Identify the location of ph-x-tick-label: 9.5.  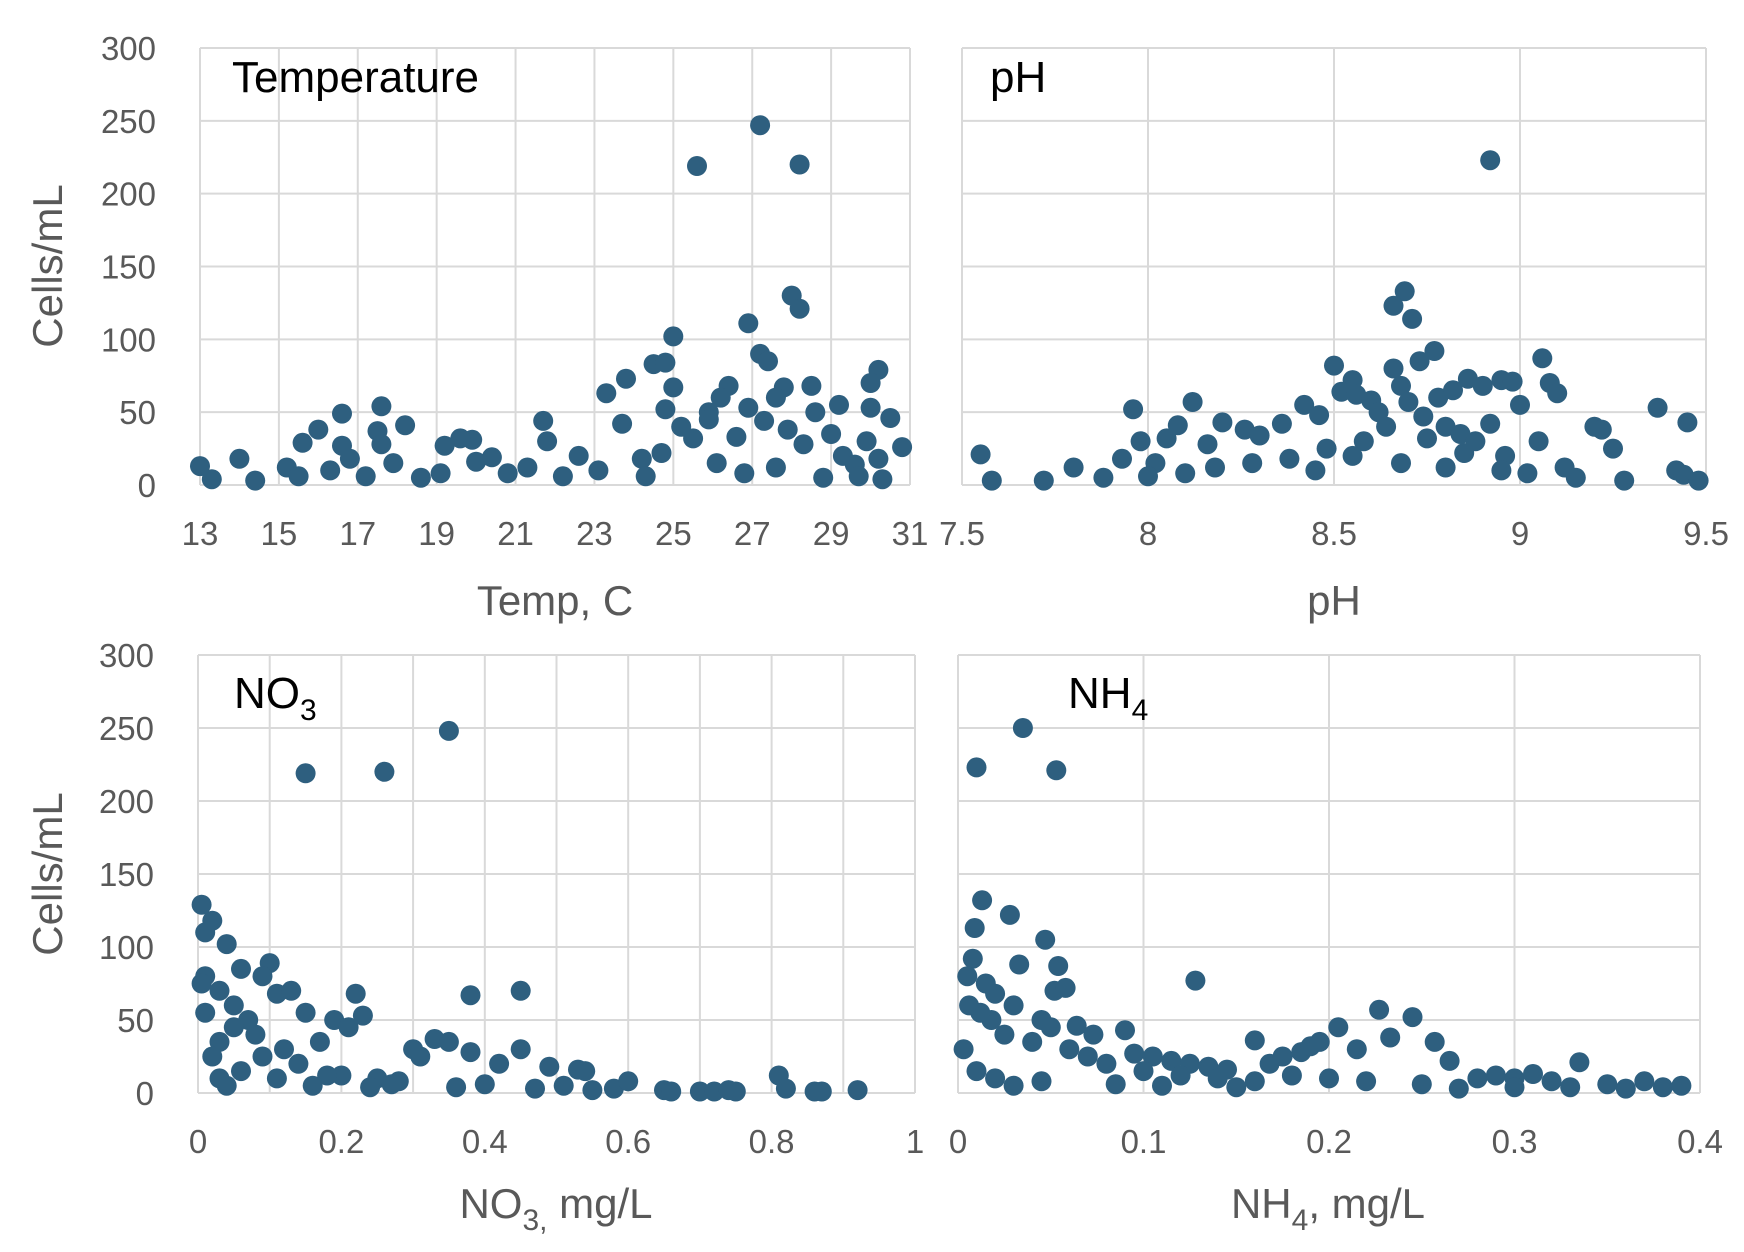
(1706, 533).